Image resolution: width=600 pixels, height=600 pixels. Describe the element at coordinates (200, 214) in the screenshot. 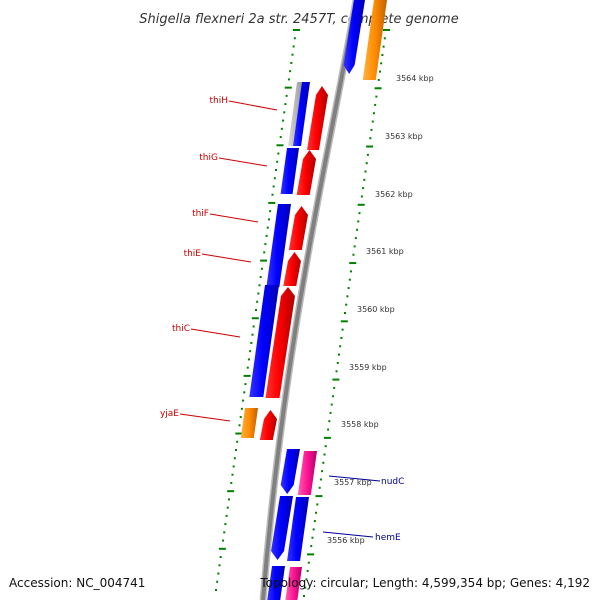

I see `gene-label-thif: thiF` at that location.